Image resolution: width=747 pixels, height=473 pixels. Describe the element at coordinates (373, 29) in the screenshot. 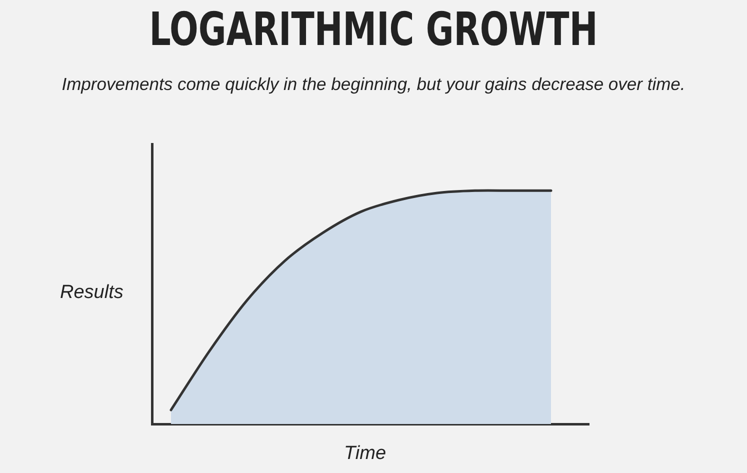

I see `chart-title: LOGARITHMIC GROWTH` at that location.